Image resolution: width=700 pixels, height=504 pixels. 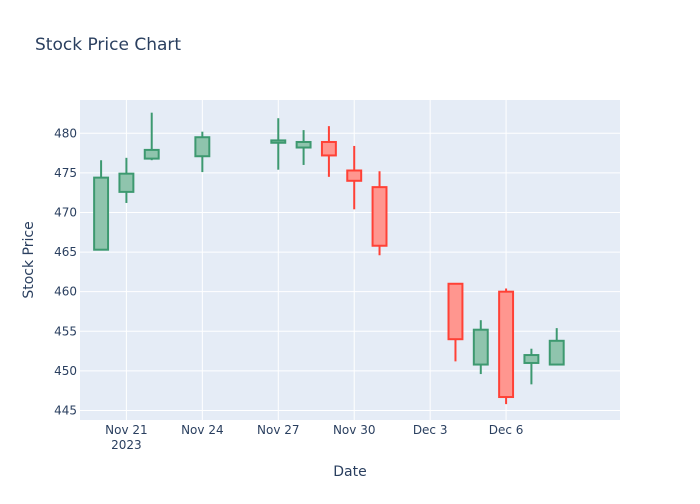 I want to click on y-tick-label: 475, so click(x=65, y=173).